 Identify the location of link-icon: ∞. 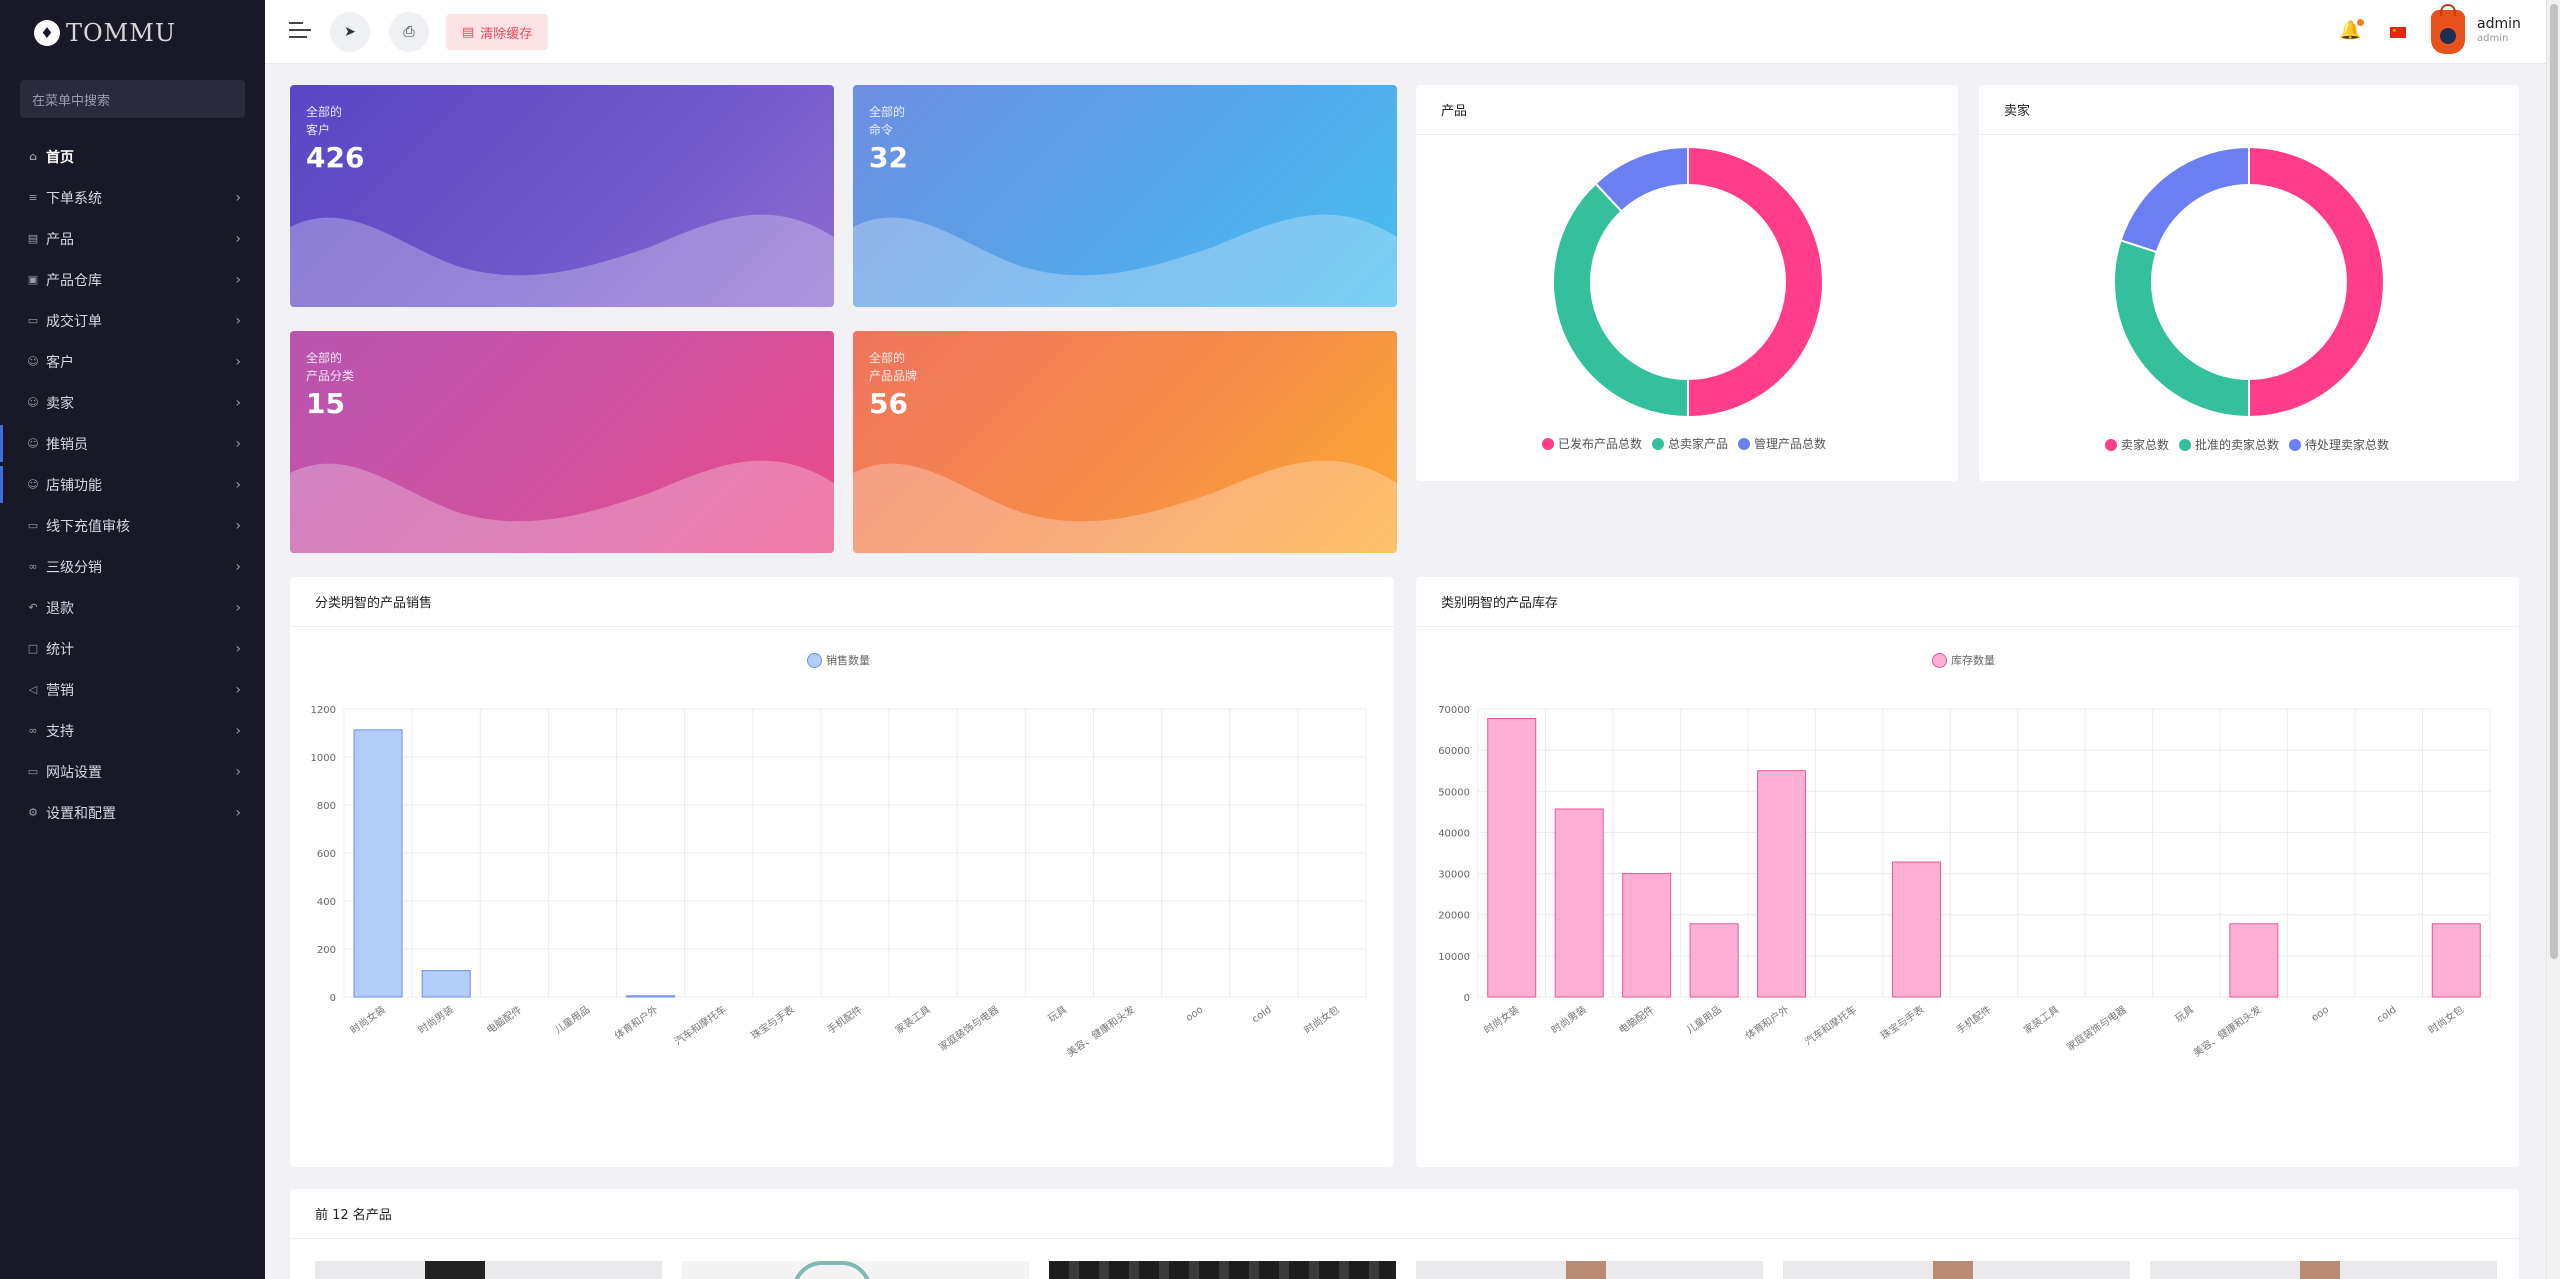
(33, 730).